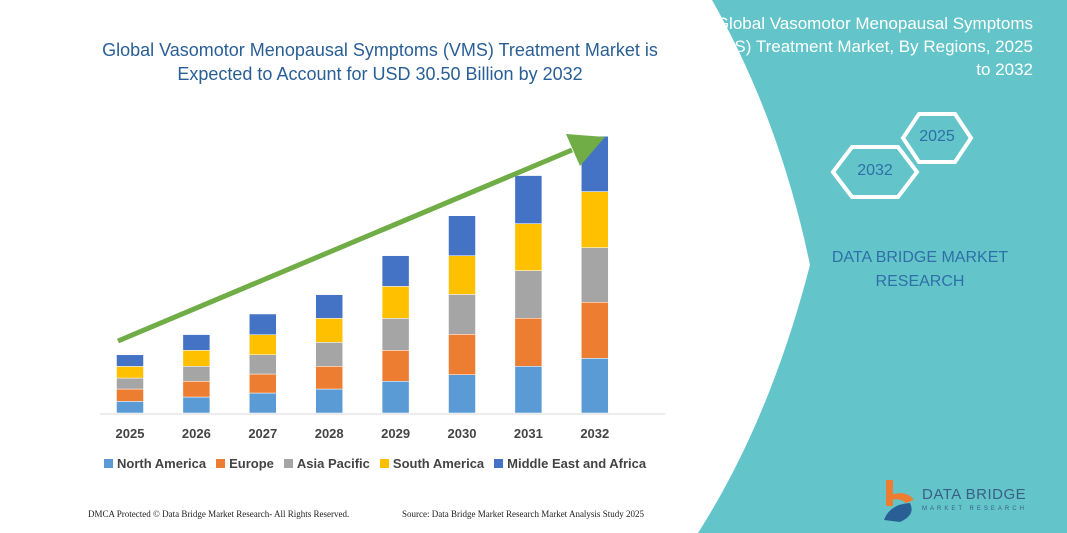 This screenshot has height=533, width=1067. I want to click on bar-segment-2030-asia-pacific, so click(462, 314).